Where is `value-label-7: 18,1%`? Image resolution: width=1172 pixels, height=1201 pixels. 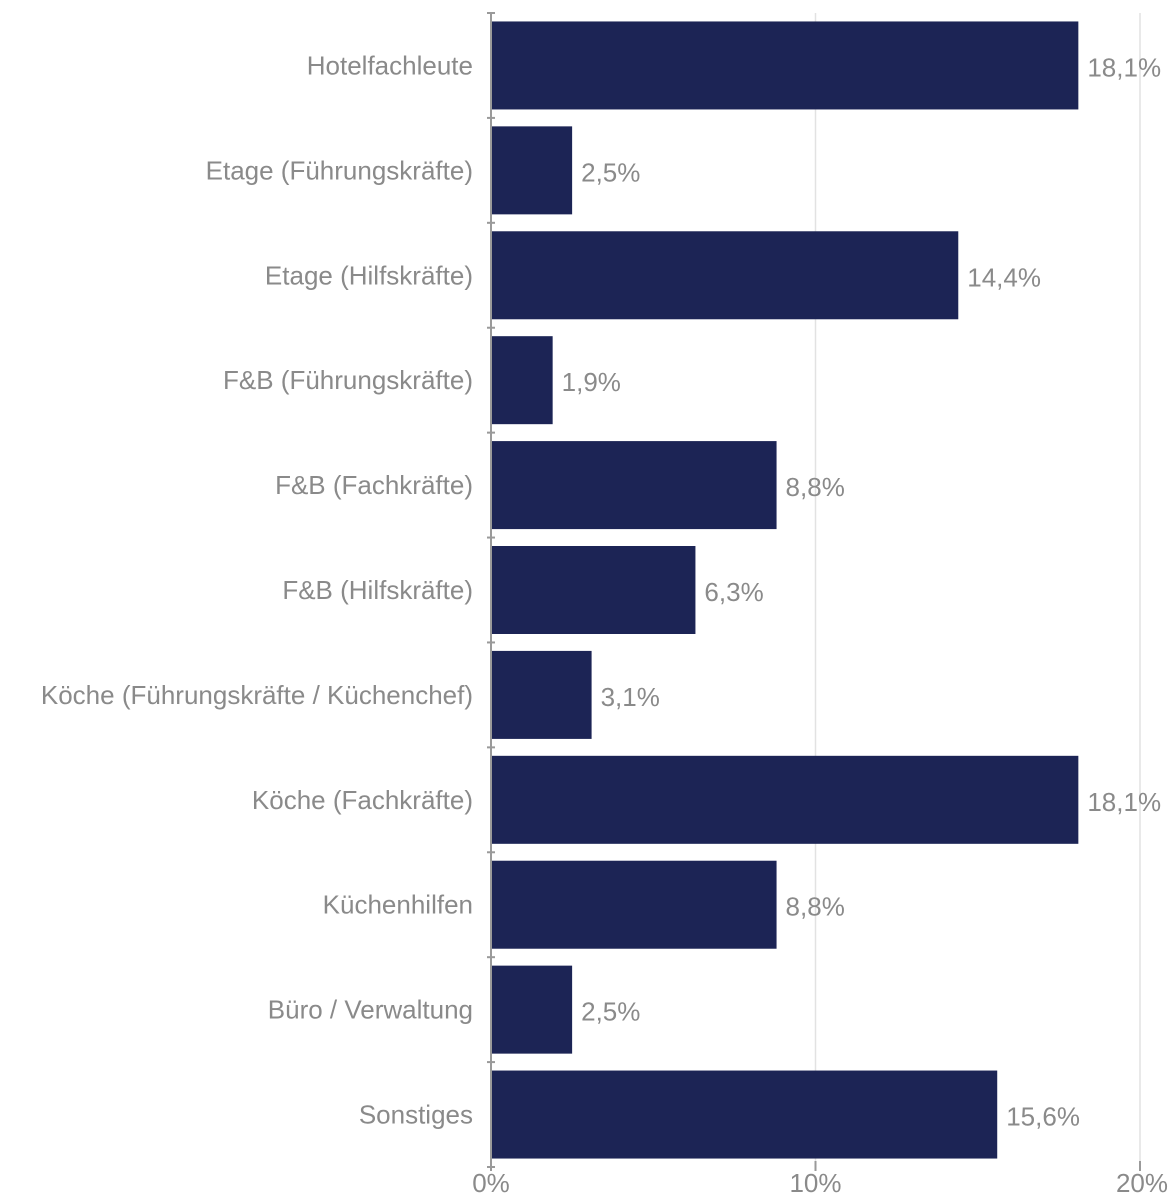
value-label-7: 18,1% is located at coordinates (1124, 802).